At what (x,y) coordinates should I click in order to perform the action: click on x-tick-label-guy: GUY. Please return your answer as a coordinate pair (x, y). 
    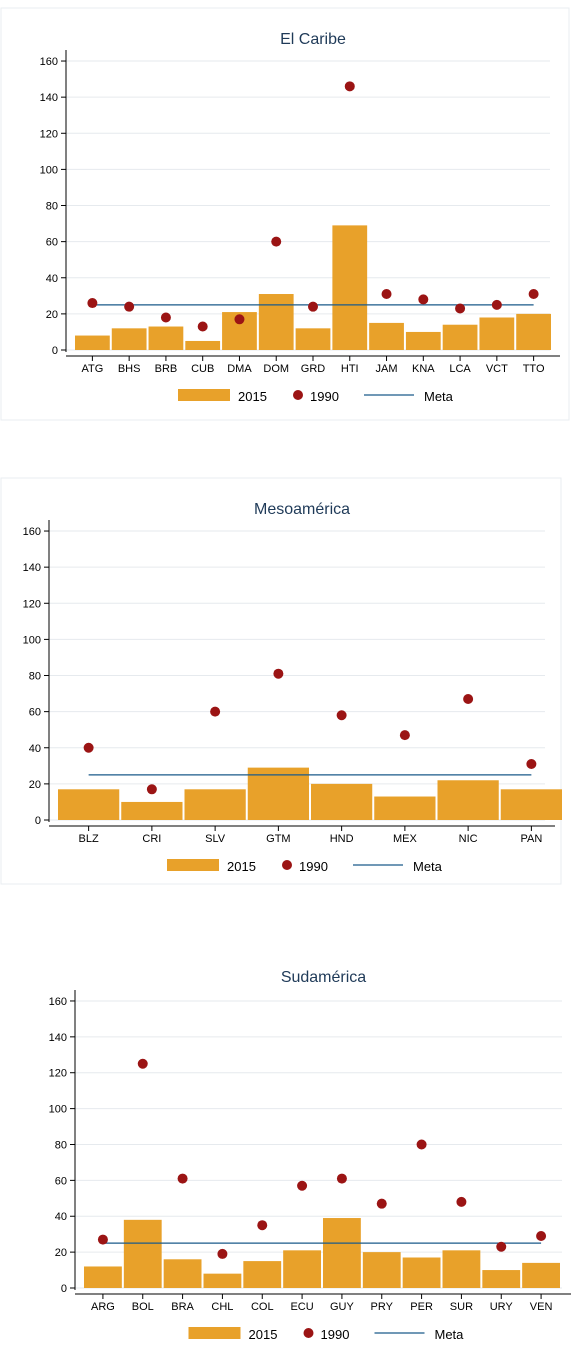
    Looking at the image, I should click on (342, 1307).